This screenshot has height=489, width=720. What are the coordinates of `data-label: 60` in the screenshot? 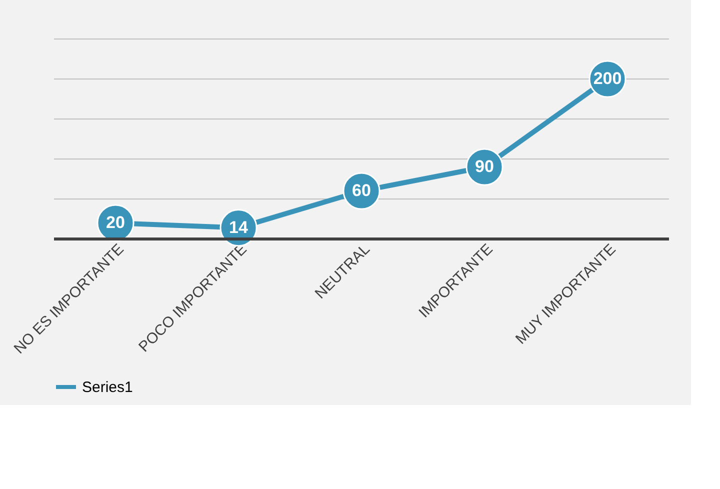 It's located at (361, 190).